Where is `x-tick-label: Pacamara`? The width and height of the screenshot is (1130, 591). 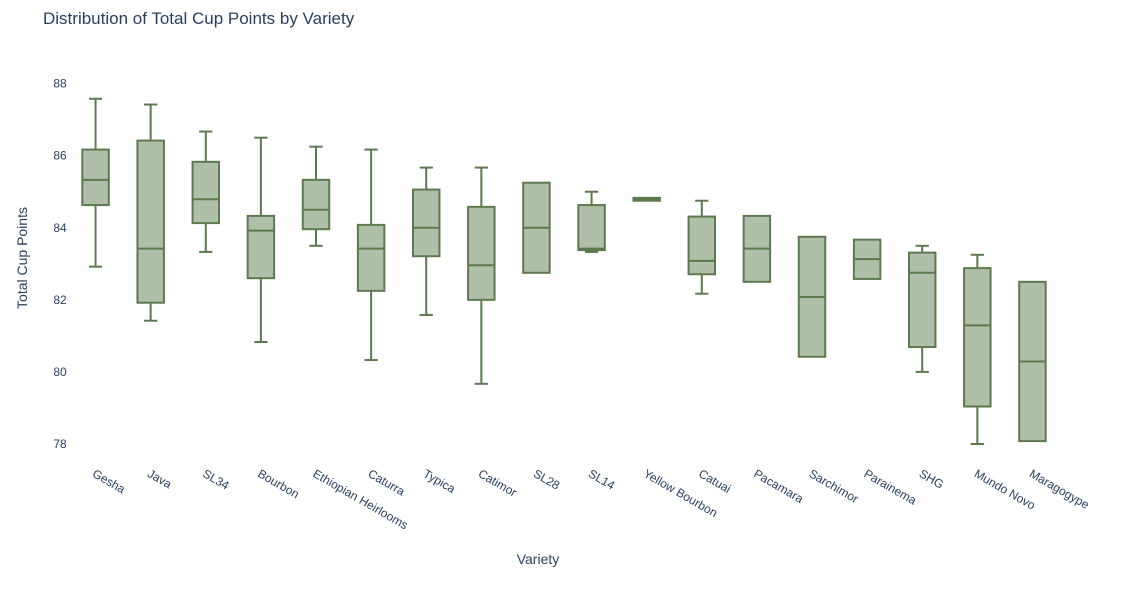 x-tick-label: Pacamara is located at coordinates (778, 486).